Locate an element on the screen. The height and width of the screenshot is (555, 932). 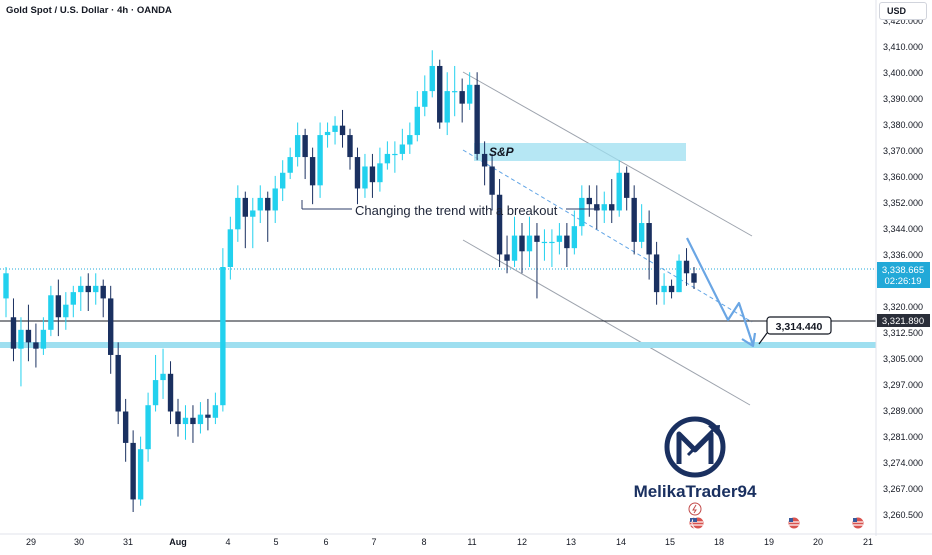
target-callout: 3,314.440 is located at coordinates (795, 330).